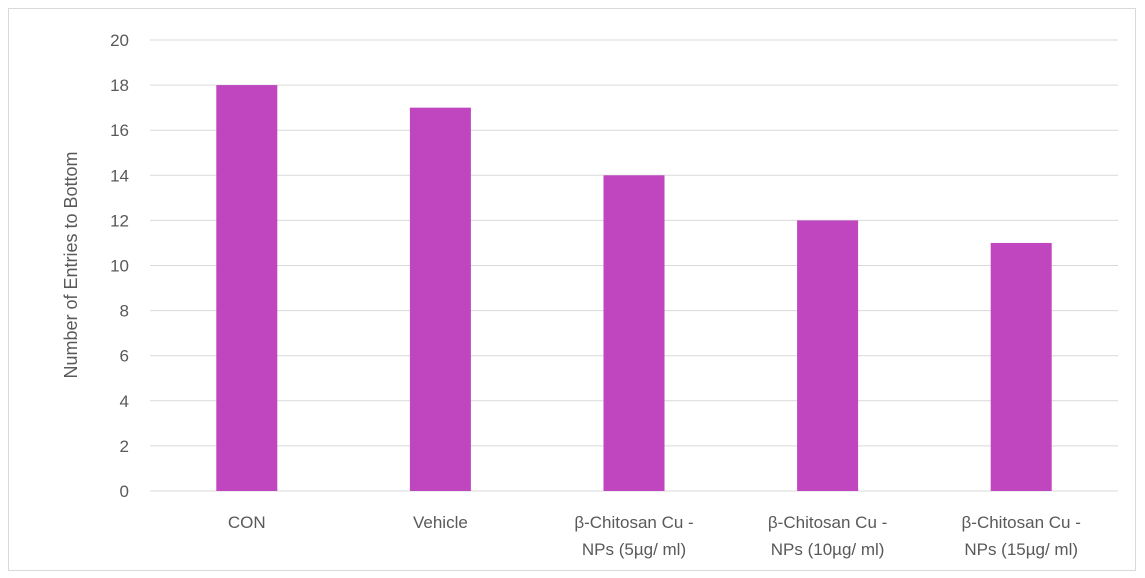 This screenshot has height=578, width=1145. Describe the element at coordinates (1021, 549) in the screenshot. I see `x-category-label: NPs (15µg/ ml)` at that location.